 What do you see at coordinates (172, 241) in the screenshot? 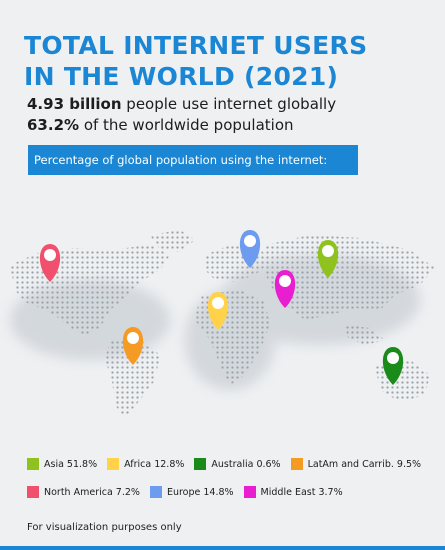
I see `greenland-shape` at bounding box center [172, 241].